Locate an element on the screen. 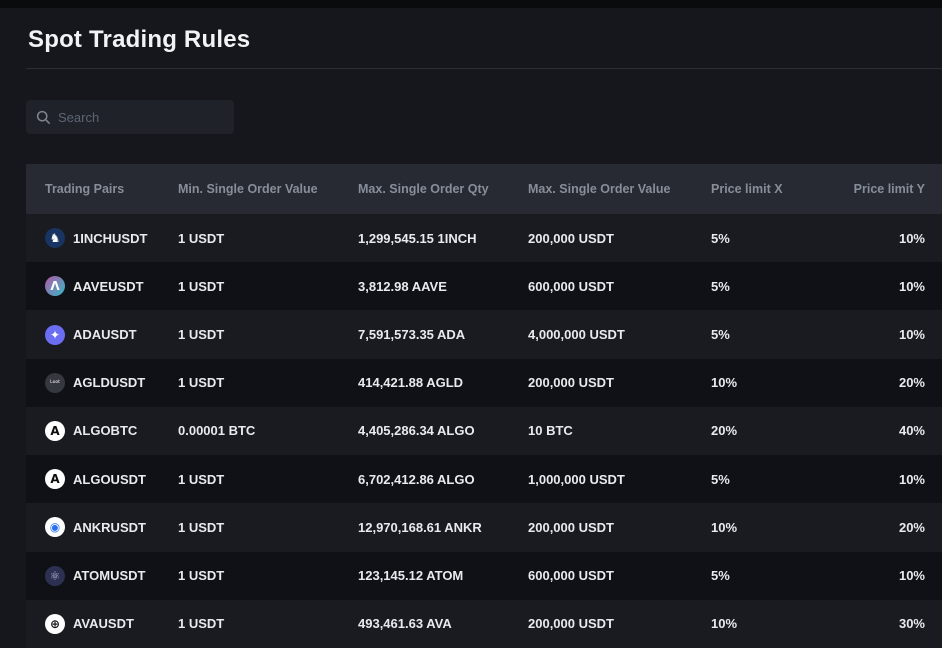 This screenshot has width=942, height=648. max-qty-cell: 6,702,412.86 ALGO is located at coordinates (416, 479).